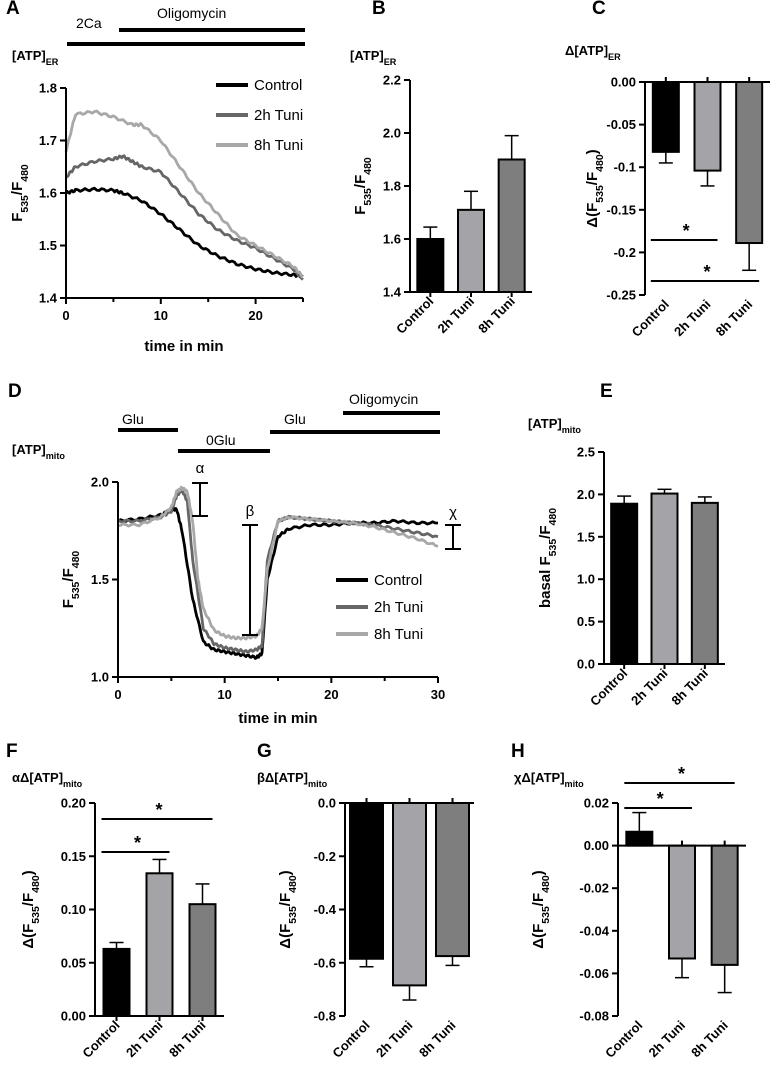 This screenshot has width=782, height=1082. I want to click on y-tick-label-E: 2.0, so click(586, 494).